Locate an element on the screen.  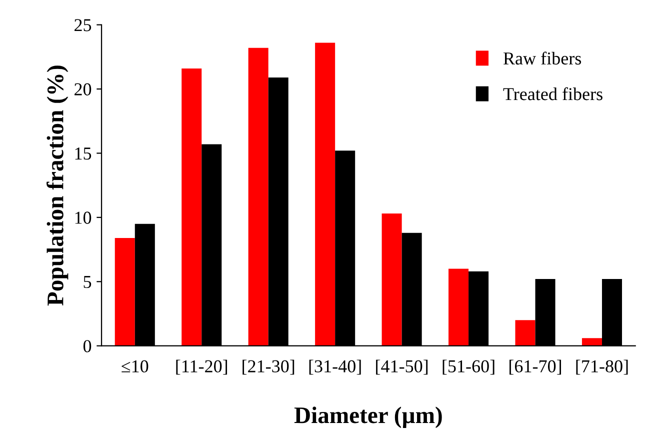
legend-label: Treated fibers is located at coordinates (552, 93).